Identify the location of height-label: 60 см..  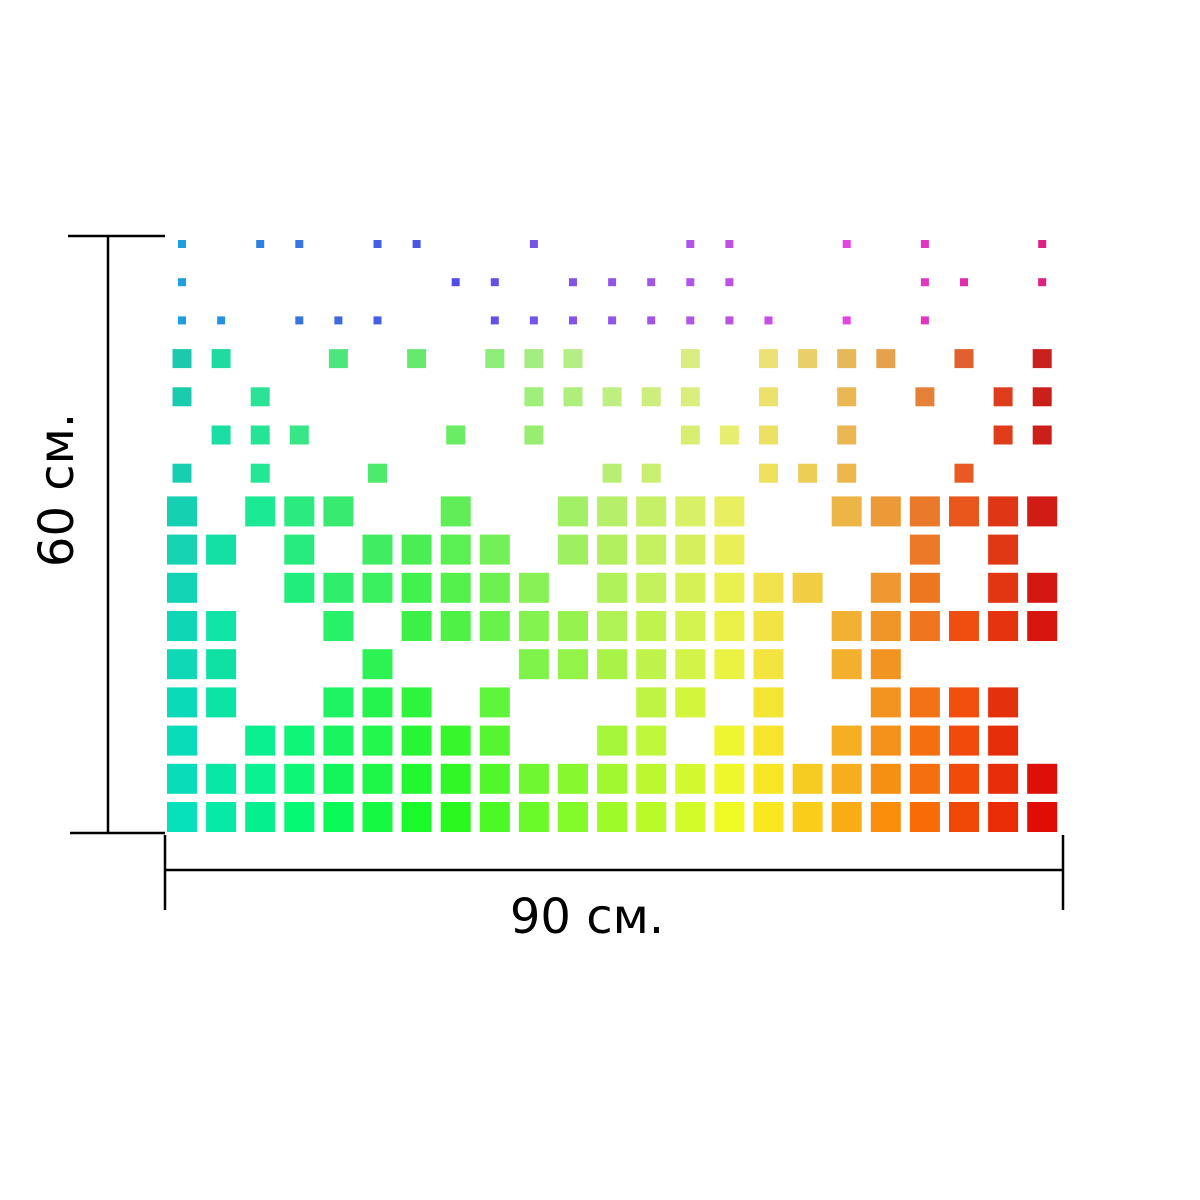
(57, 490).